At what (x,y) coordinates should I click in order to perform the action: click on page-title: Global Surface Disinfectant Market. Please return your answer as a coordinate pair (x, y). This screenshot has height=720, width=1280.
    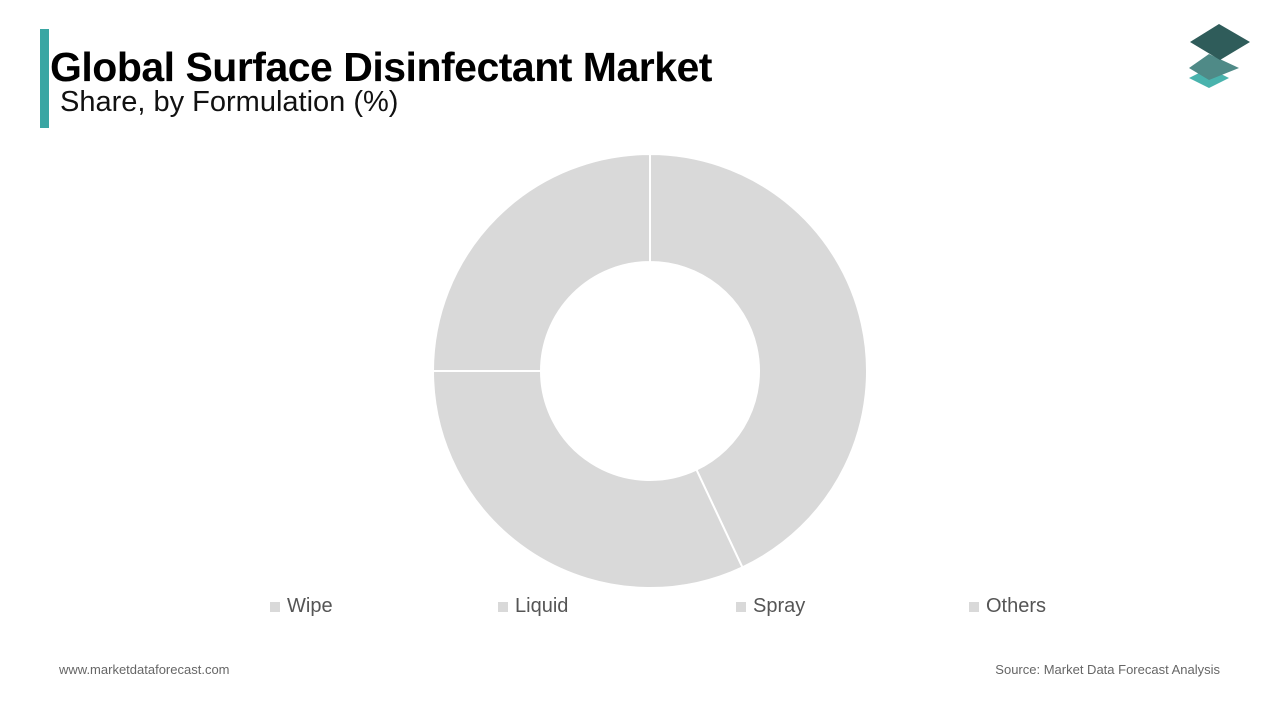
    Looking at the image, I should click on (381, 67).